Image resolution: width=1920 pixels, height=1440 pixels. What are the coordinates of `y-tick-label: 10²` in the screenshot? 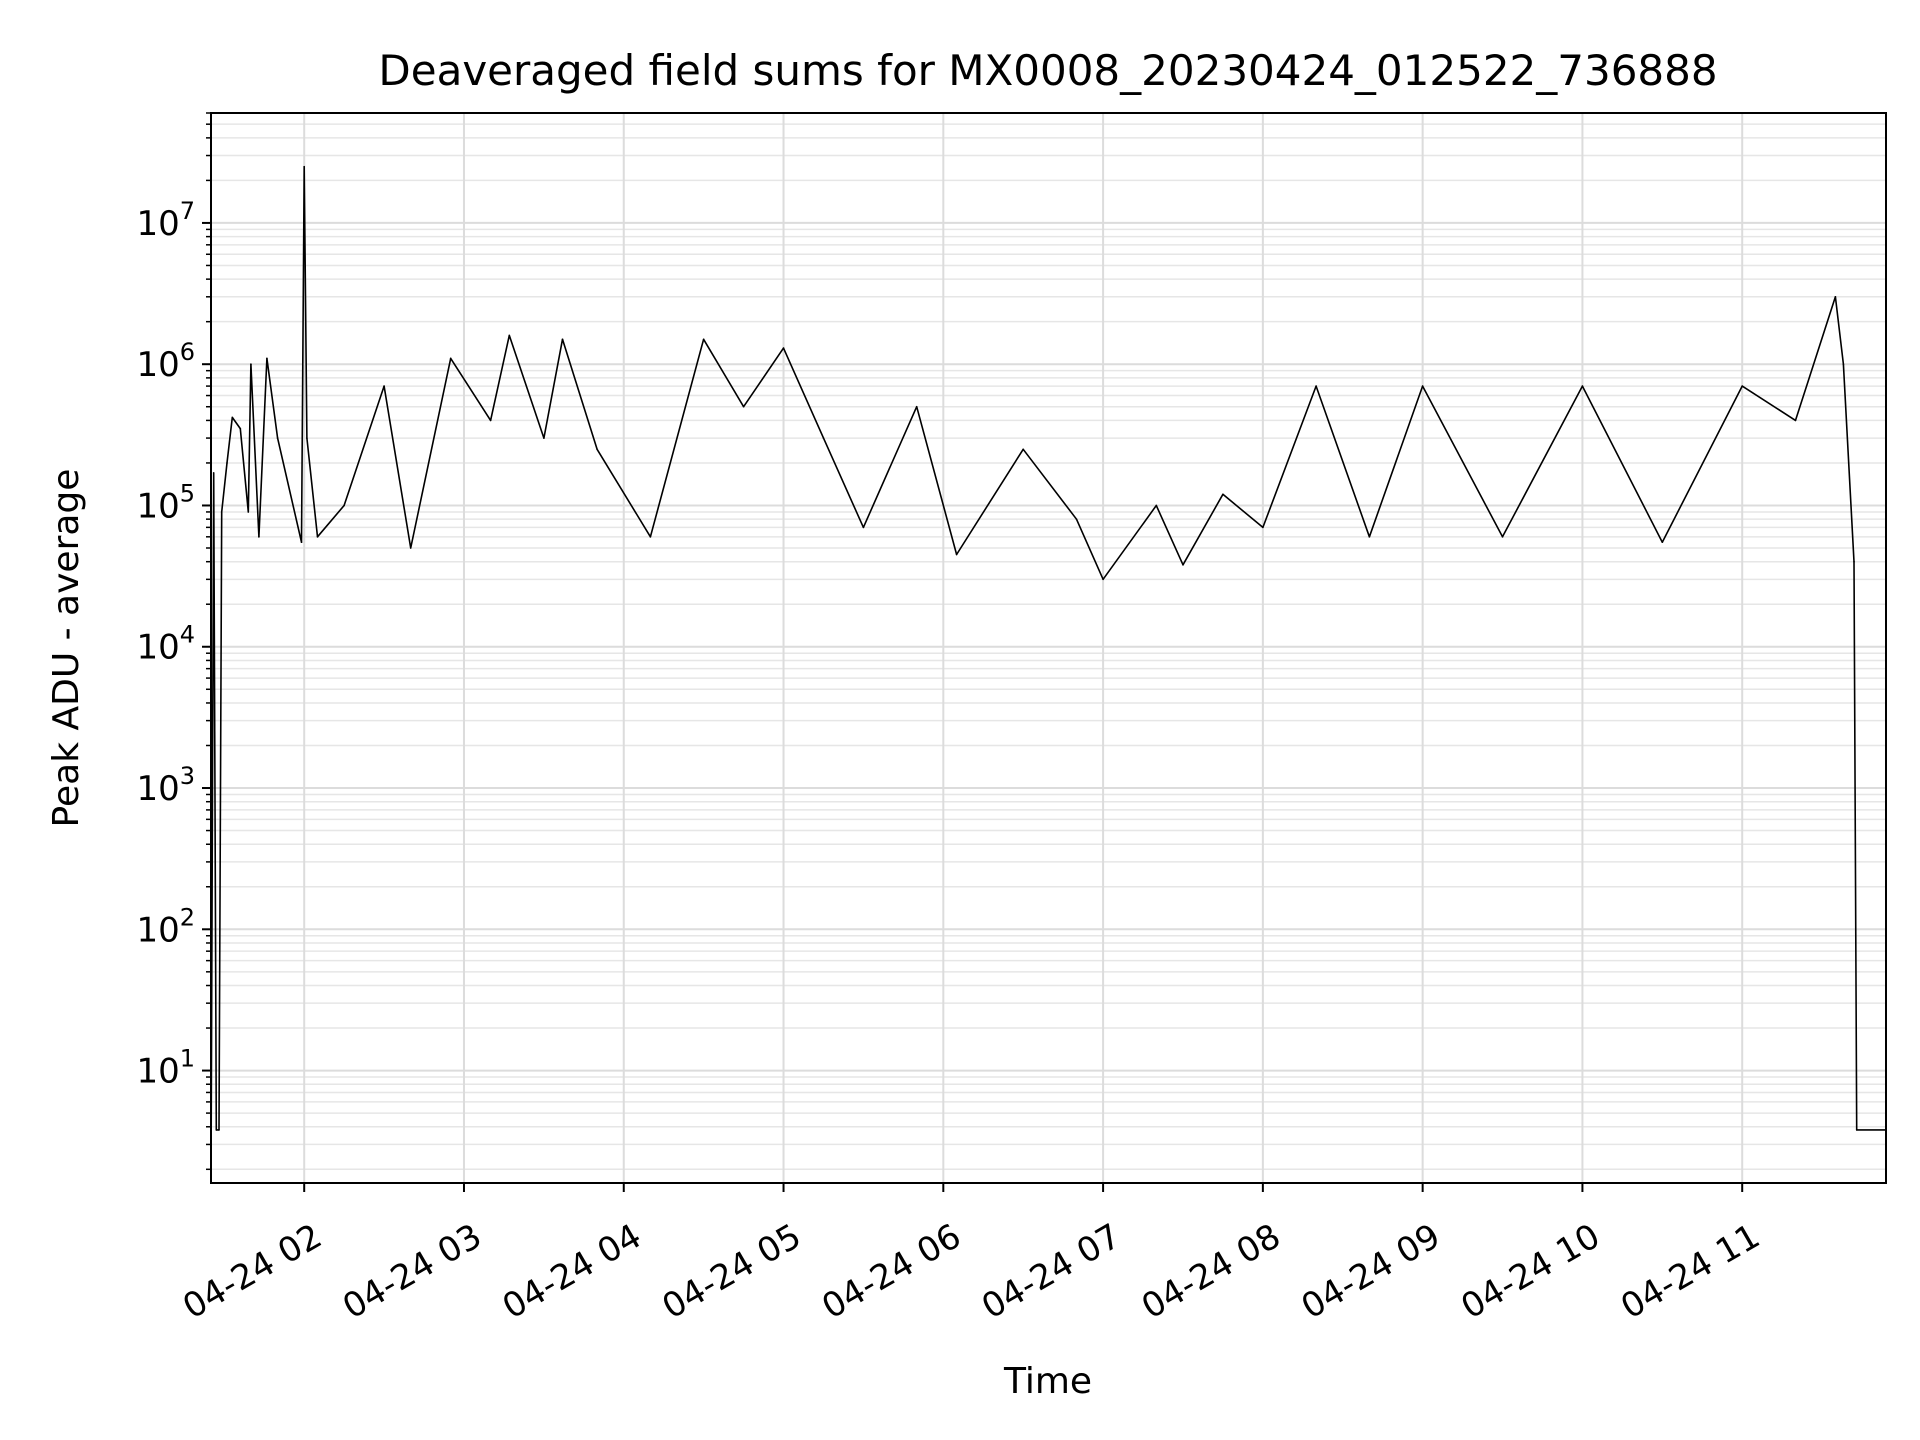 It's located at (165, 926).